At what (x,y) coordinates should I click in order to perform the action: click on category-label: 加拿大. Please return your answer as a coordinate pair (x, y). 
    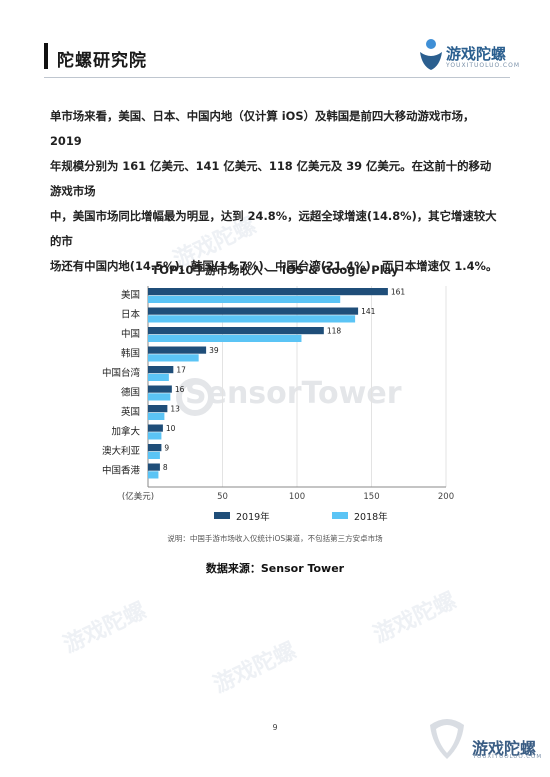
    Looking at the image, I should click on (125, 432).